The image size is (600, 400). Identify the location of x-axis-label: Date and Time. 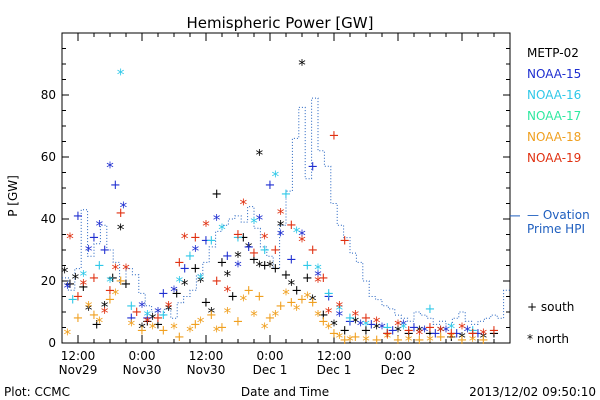
(285, 392).